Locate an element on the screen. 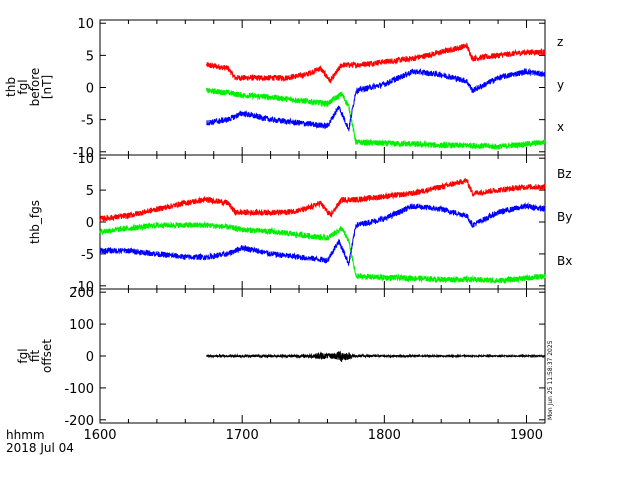  legend-y: y is located at coordinates (560, 85).